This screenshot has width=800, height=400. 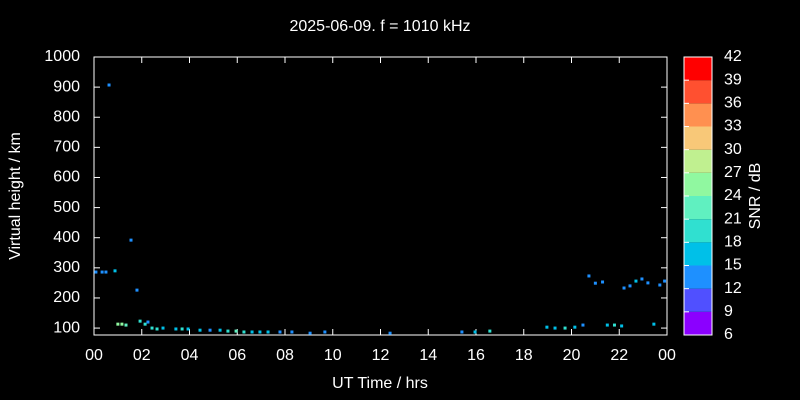 I want to click on x-tick-label: 22, so click(x=619, y=355).